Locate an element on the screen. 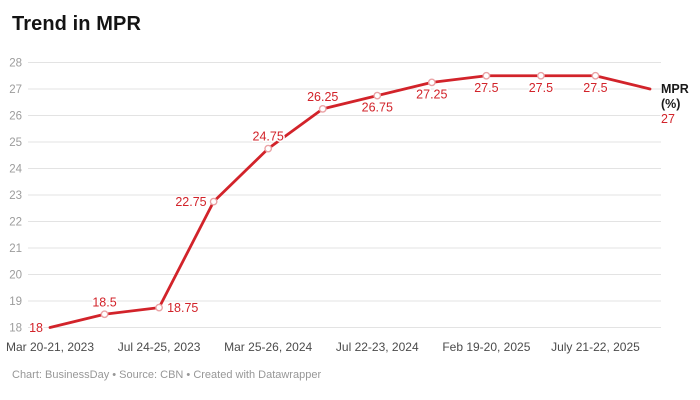 This screenshot has height=400, width=700. point-value-label: 24.75 is located at coordinates (268, 137).